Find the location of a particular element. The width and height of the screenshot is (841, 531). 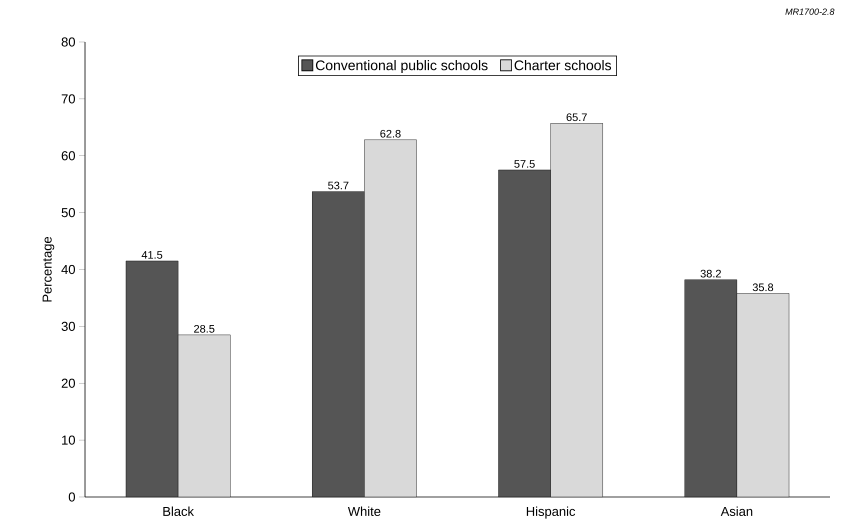

y-tick-label: 20 is located at coordinates (68, 383).